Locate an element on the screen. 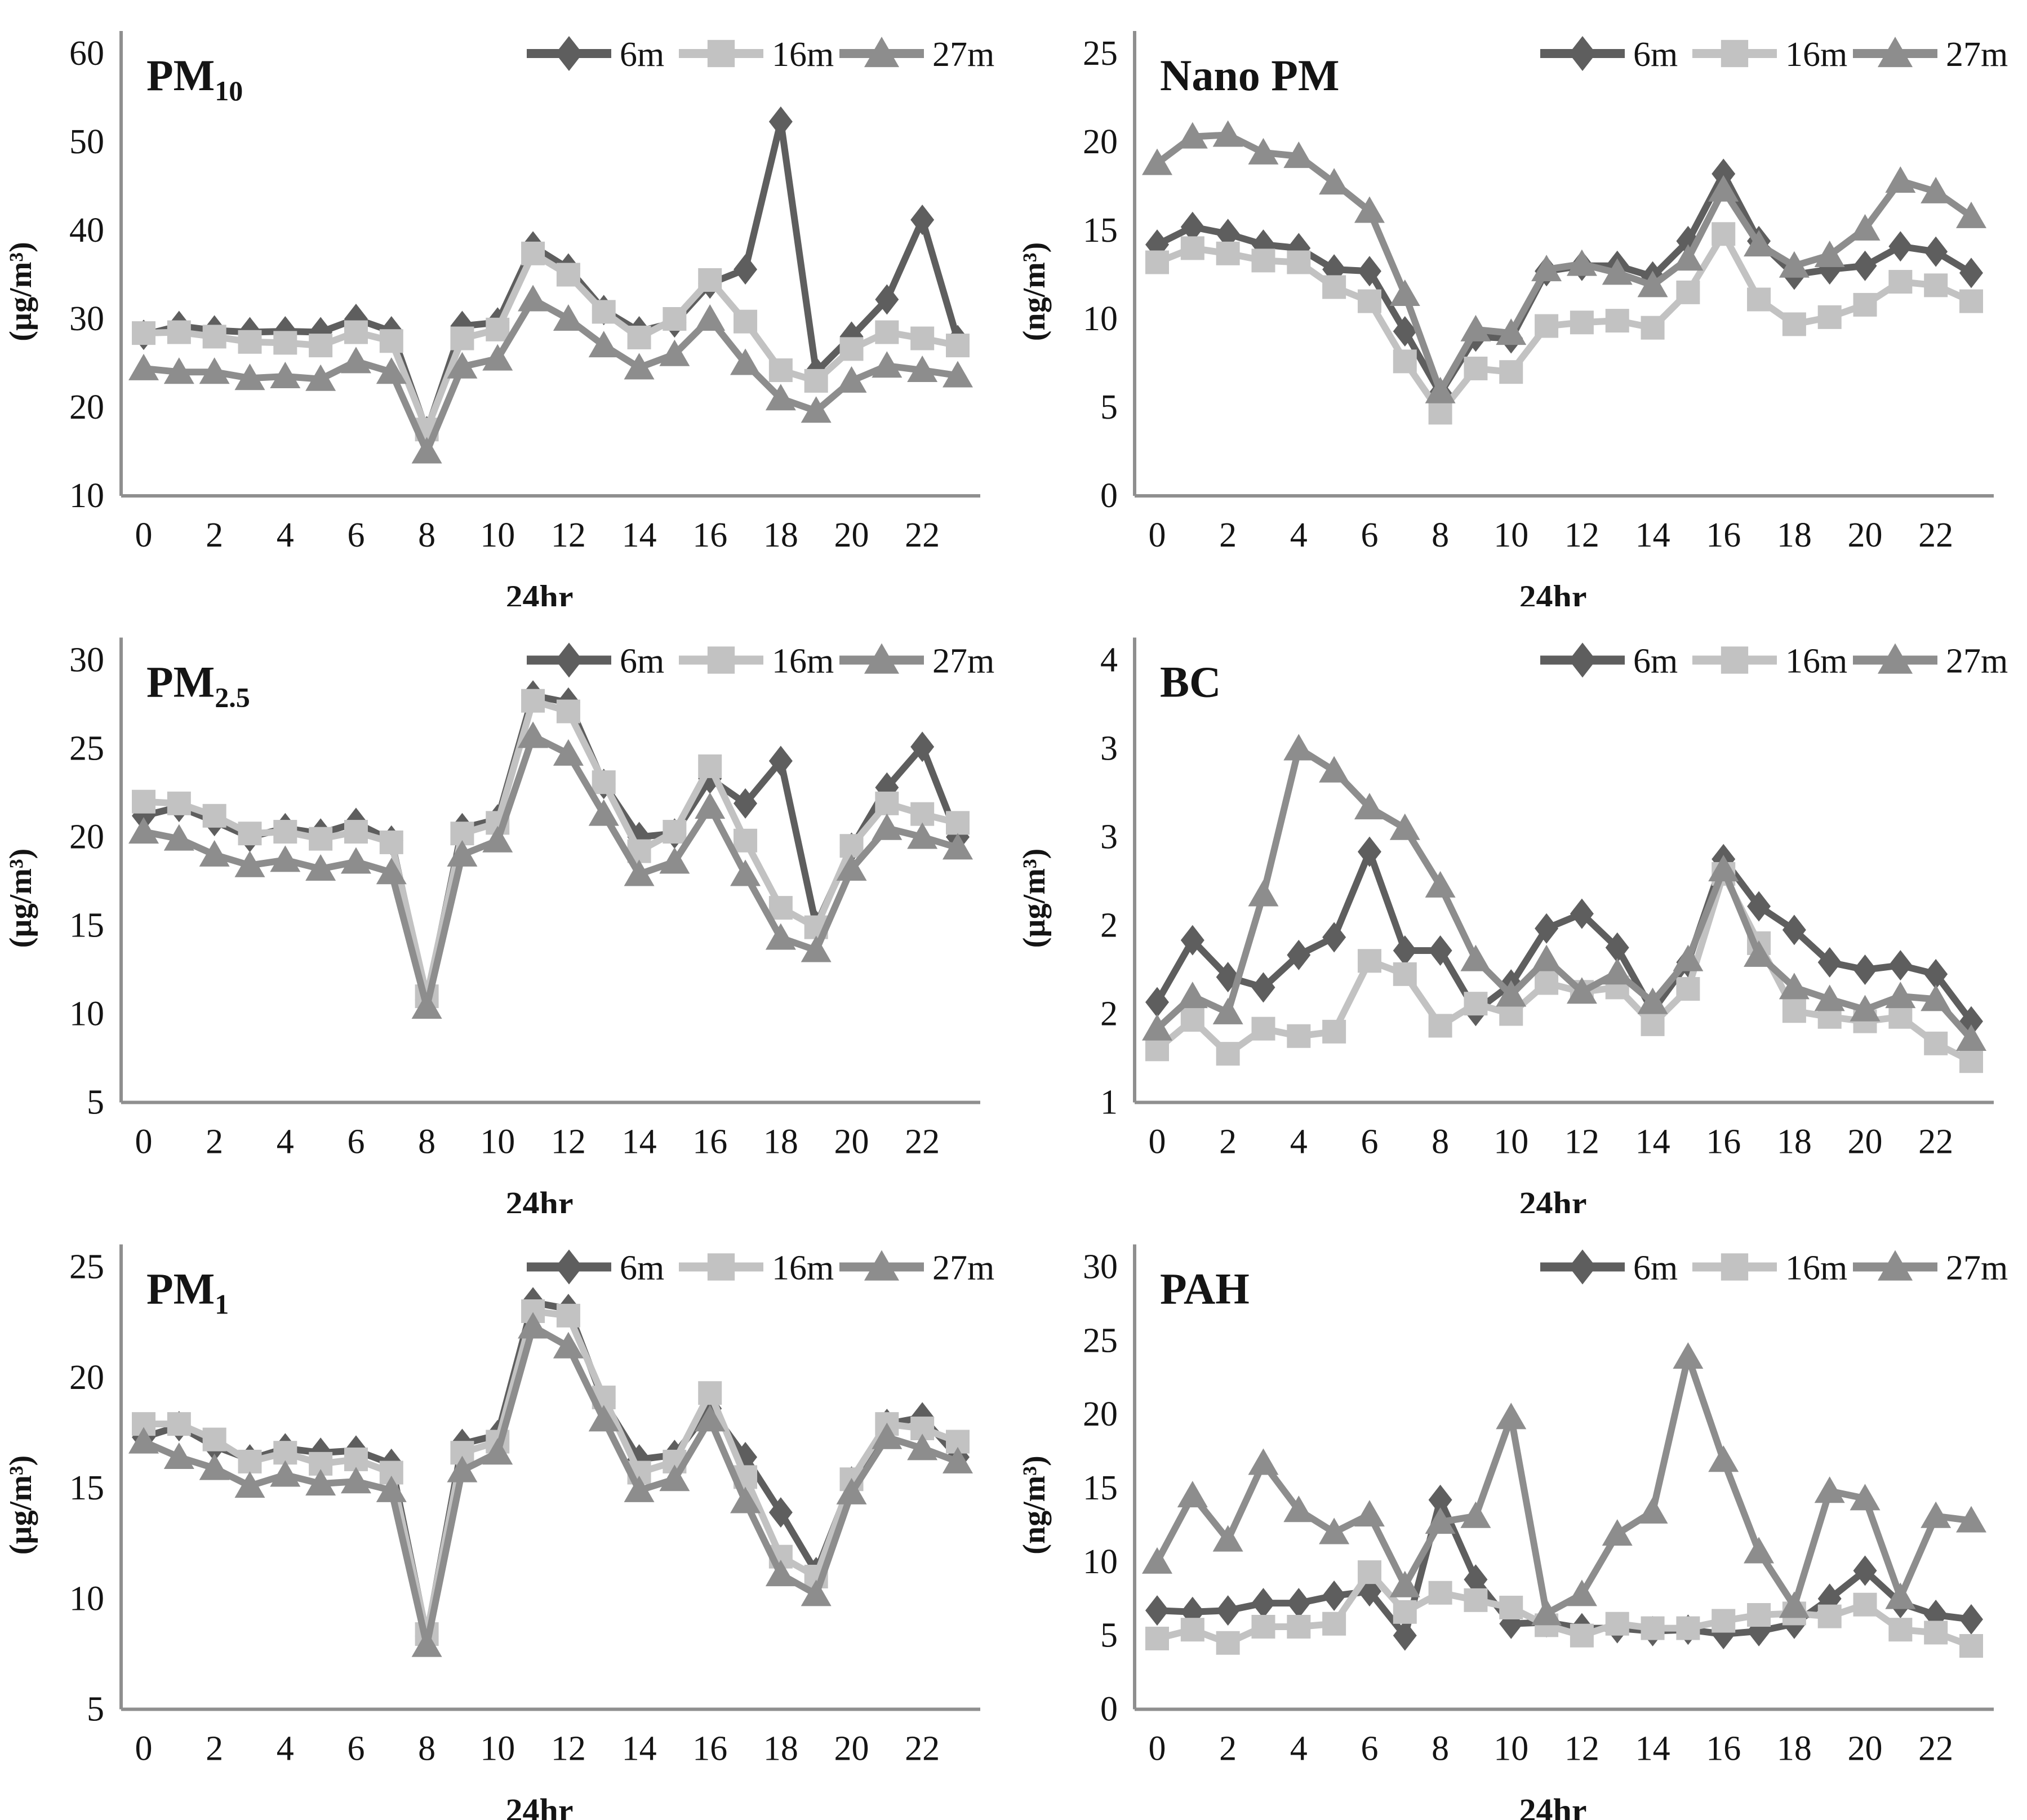 This screenshot has height=1820, width=2027. y-tick-label: 0 is located at coordinates (1109, 496).